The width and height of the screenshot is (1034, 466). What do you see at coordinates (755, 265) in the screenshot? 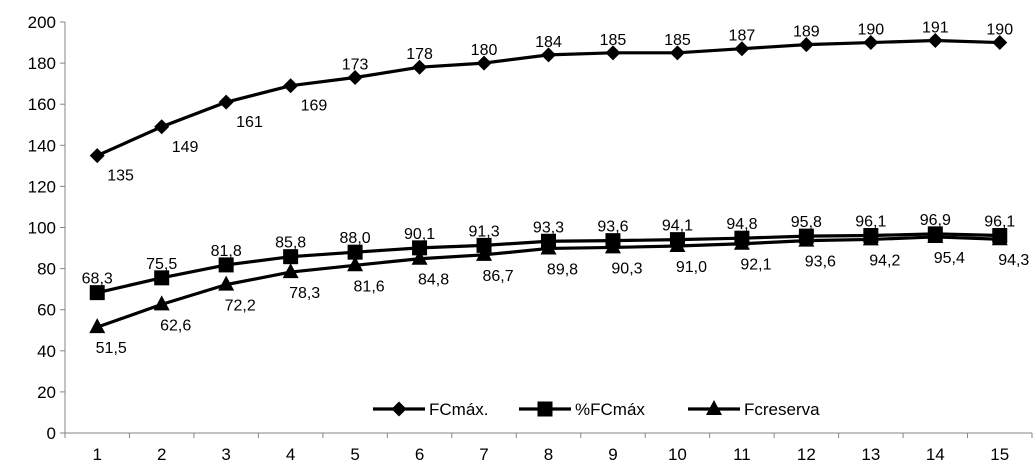
I see `data-label: 92,1` at bounding box center [755, 265].